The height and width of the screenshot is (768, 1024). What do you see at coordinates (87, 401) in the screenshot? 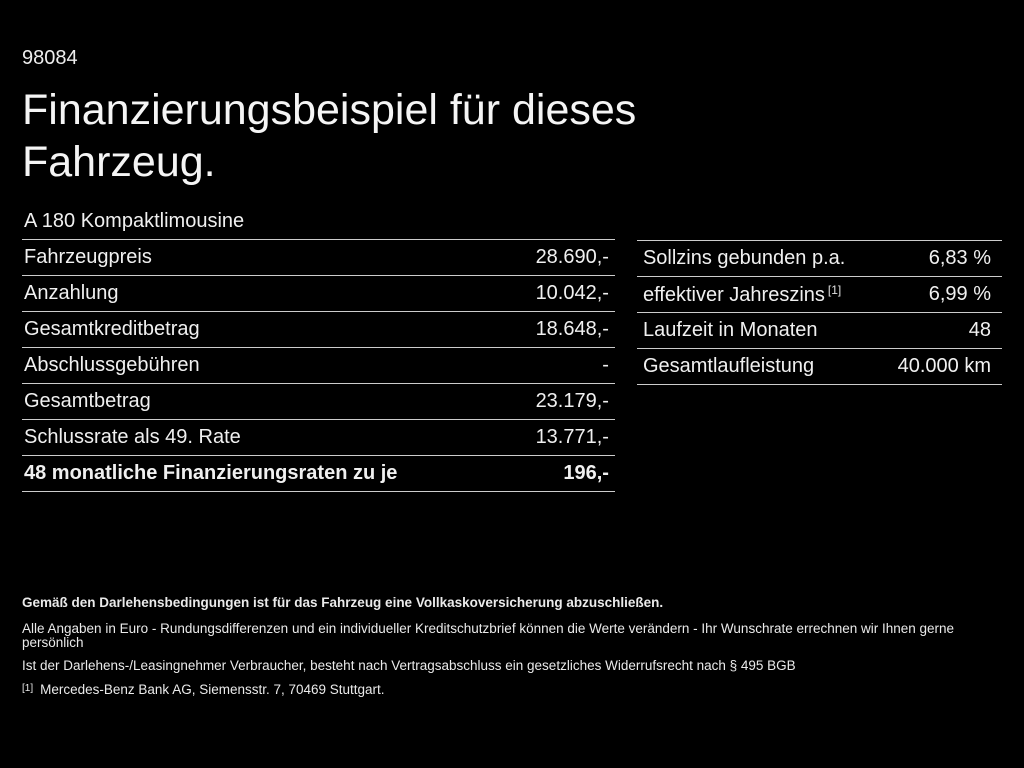
I see `row-label: Gesamtbetrag` at bounding box center [87, 401].